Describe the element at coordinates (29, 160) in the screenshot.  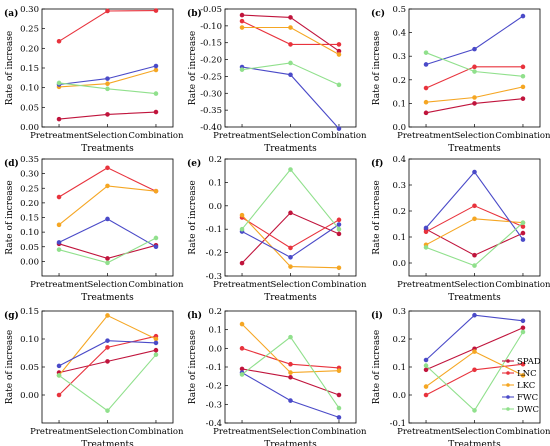
I see `y-tick-label: 0.35` at that location.